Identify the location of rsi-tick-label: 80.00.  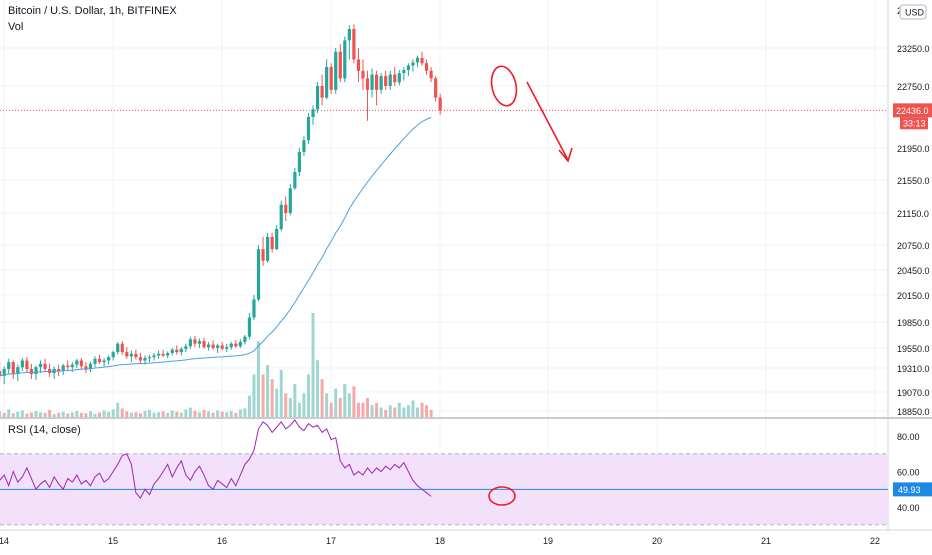
(908, 437).